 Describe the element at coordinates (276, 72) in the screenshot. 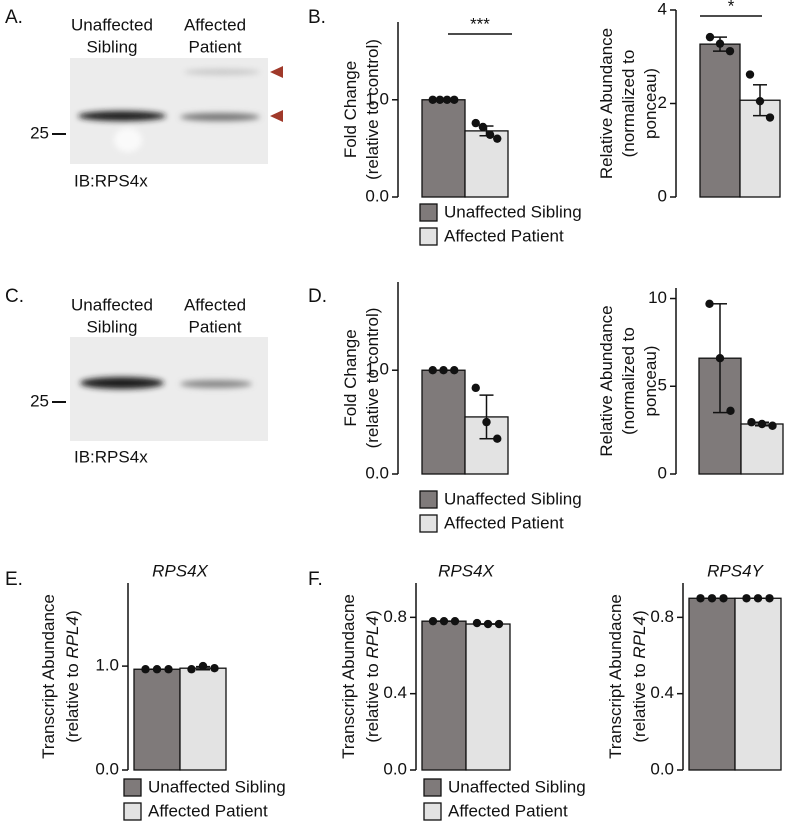

I see `arrowhead` at that location.